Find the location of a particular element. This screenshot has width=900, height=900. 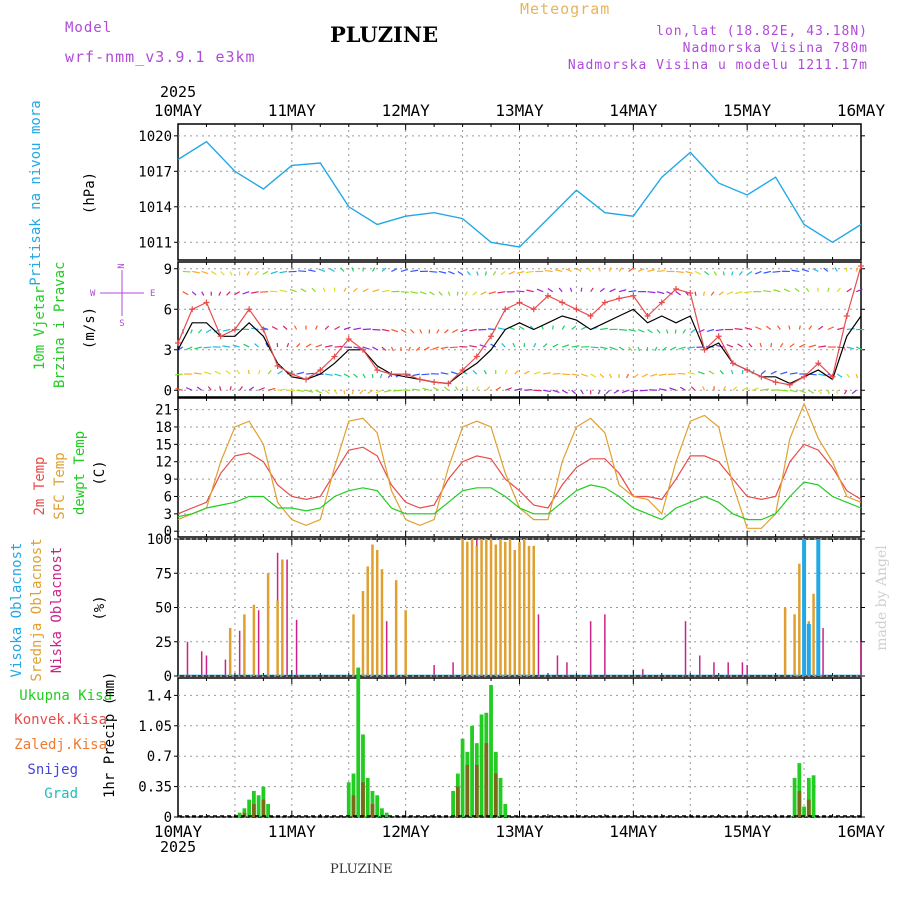

precip-total-label: Ukupna Kisa is located at coordinates (65, 696).